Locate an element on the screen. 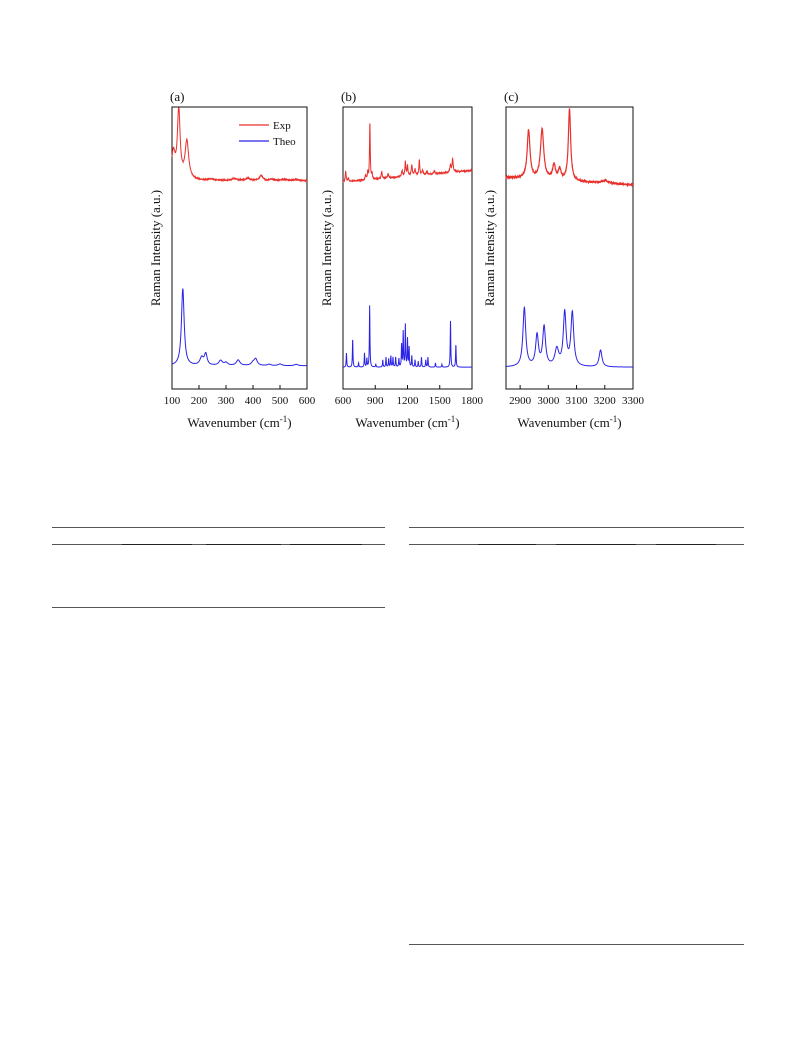 The image size is (793, 1057). panel-c-ticks: 2900 3000 3100 3200 3300 is located at coordinates (577, 396).